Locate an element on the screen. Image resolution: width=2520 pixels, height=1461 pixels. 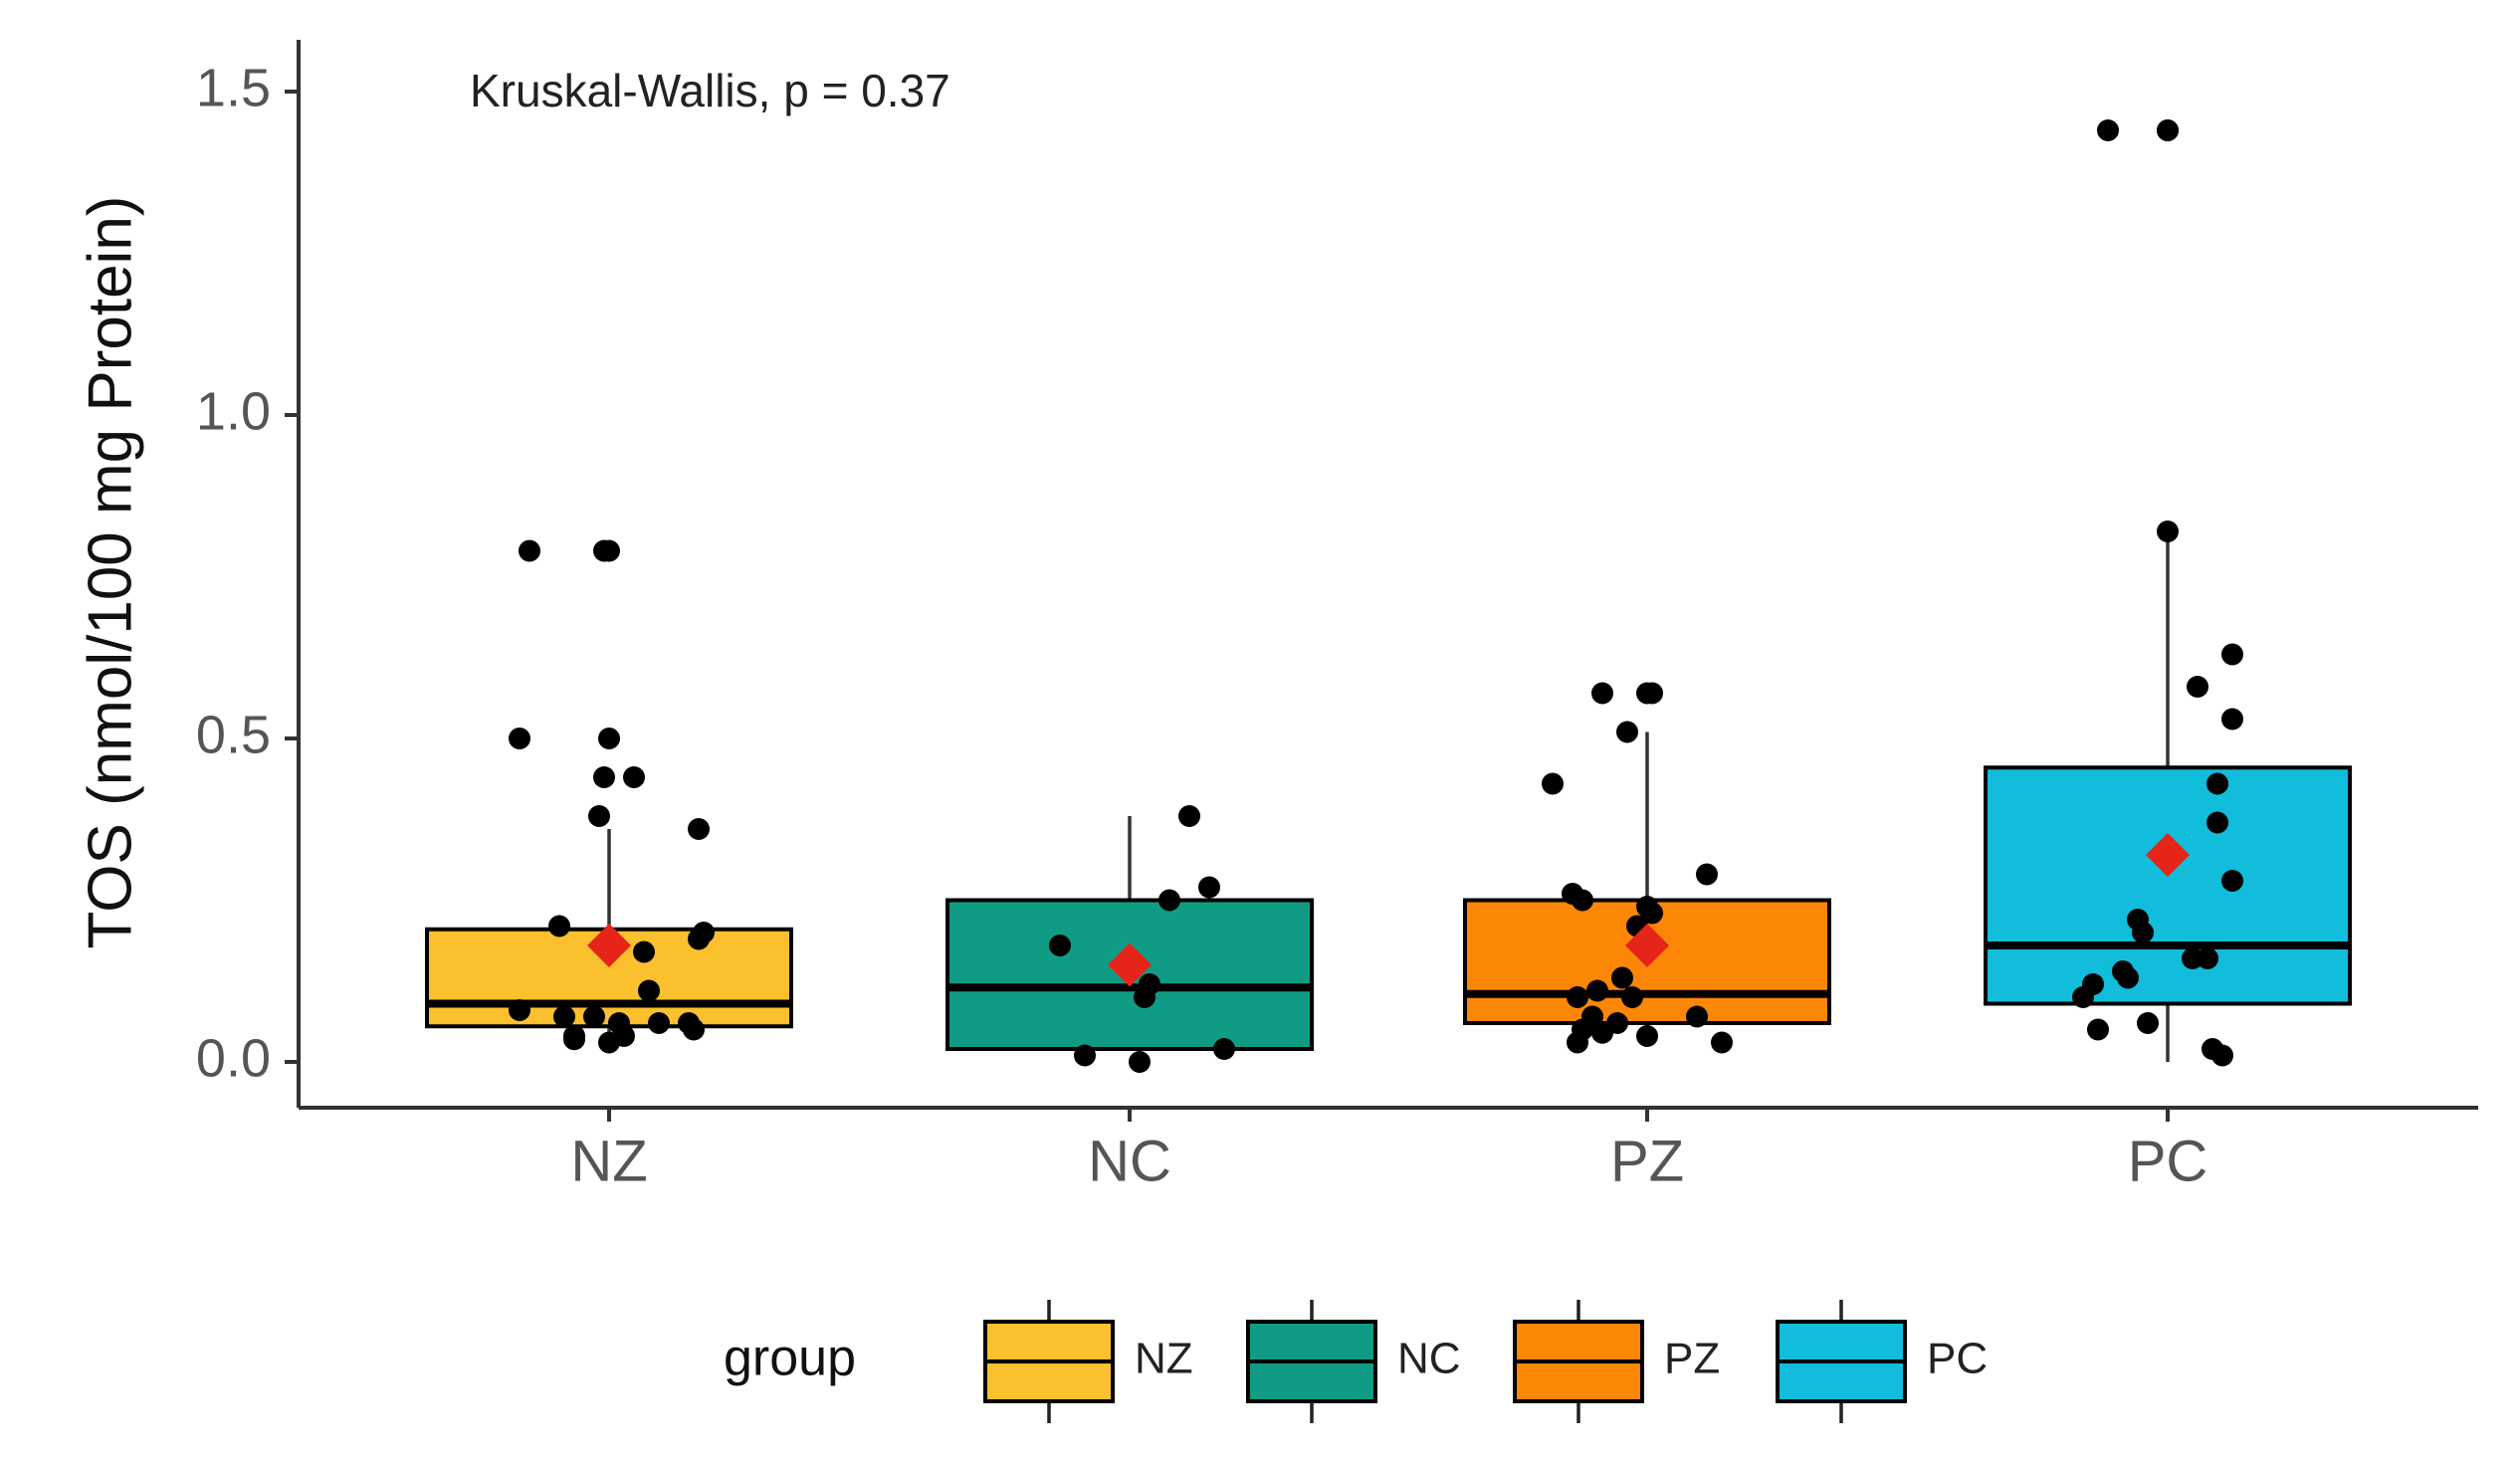
legend-title: group is located at coordinates (790, 1358).